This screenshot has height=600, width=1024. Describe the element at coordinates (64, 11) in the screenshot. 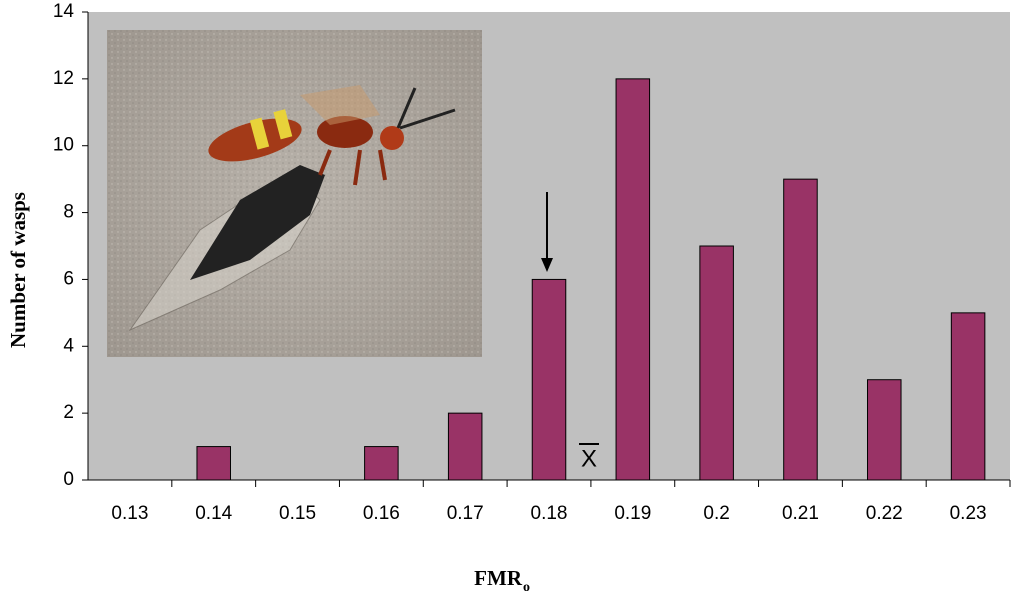

I see `y-tick-label: 14` at that location.